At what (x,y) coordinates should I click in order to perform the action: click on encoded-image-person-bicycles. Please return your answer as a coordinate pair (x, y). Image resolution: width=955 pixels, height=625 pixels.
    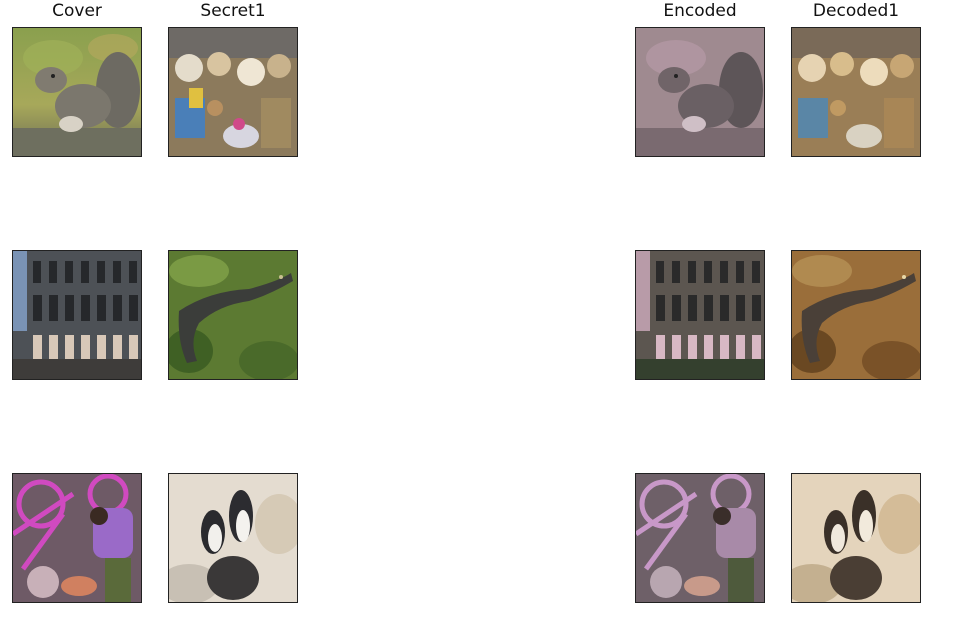
    Looking at the image, I should click on (700, 538).